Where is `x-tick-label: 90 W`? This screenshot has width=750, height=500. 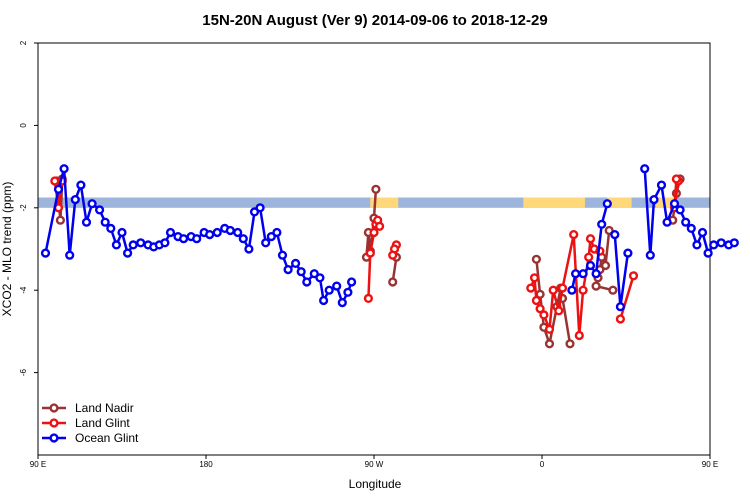
x-tick-label: 90 W is located at coordinates (374, 464).